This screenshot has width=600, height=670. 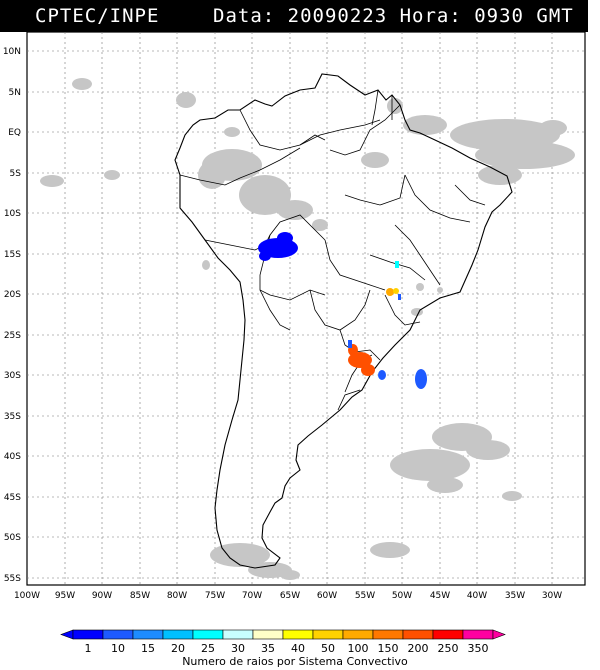 What do you see at coordinates (12, 417) in the screenshot?
I see `lat-label: 35S` at bounding box center [12, 417].